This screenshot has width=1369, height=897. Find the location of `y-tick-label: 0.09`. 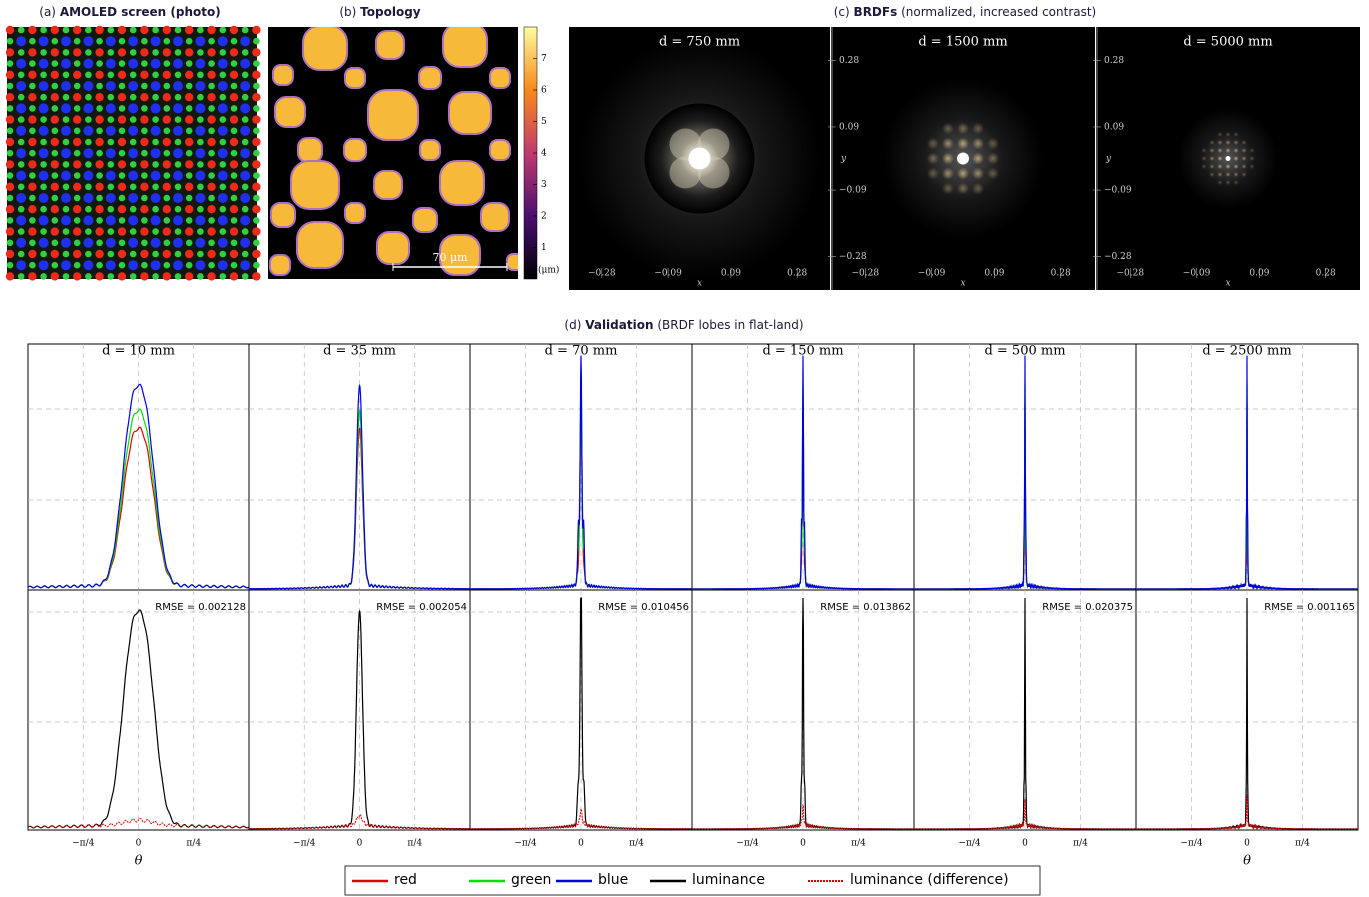

y-tick-label: 0.09 is located at coordinates (849, 127).